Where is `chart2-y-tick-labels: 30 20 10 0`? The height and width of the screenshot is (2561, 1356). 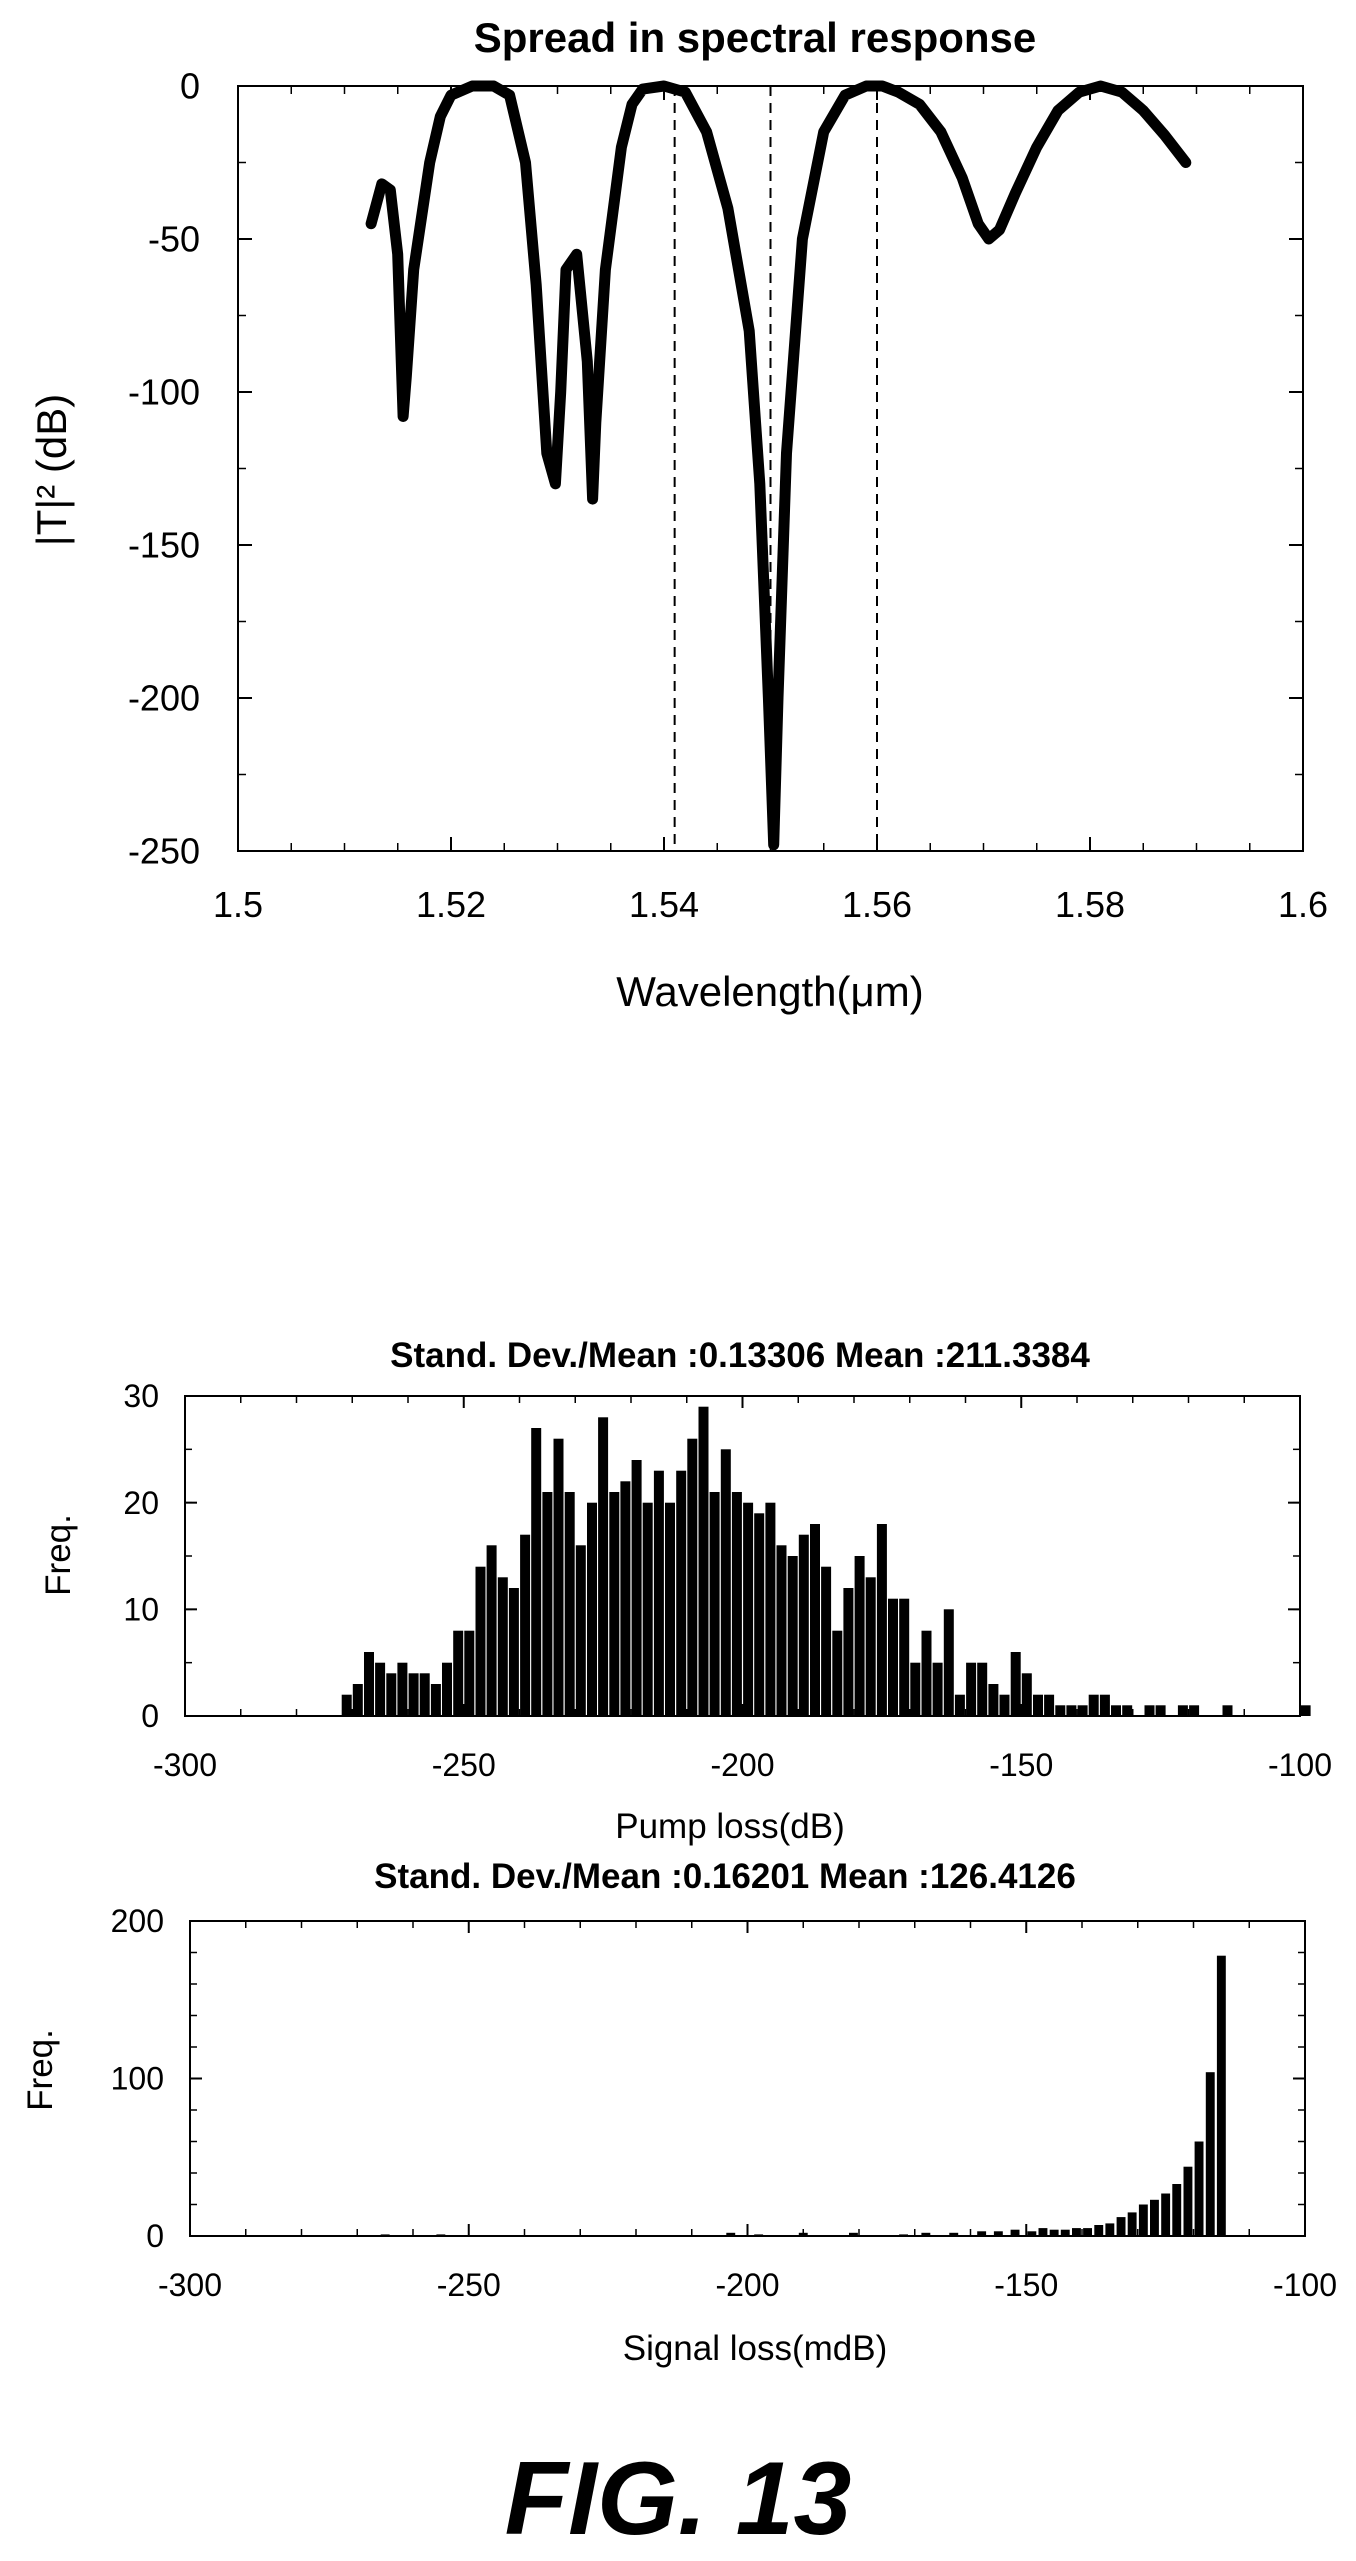
chart2-y-tick-labels: 30 20 10 0 is located at coordinates (141, 1556).